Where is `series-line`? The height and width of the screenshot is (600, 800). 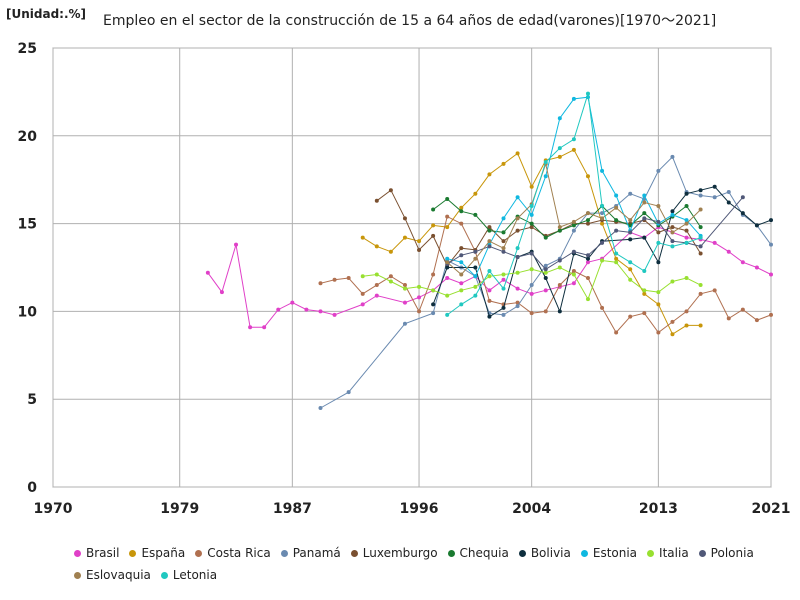
series-line is located at coordinates (489, 277).